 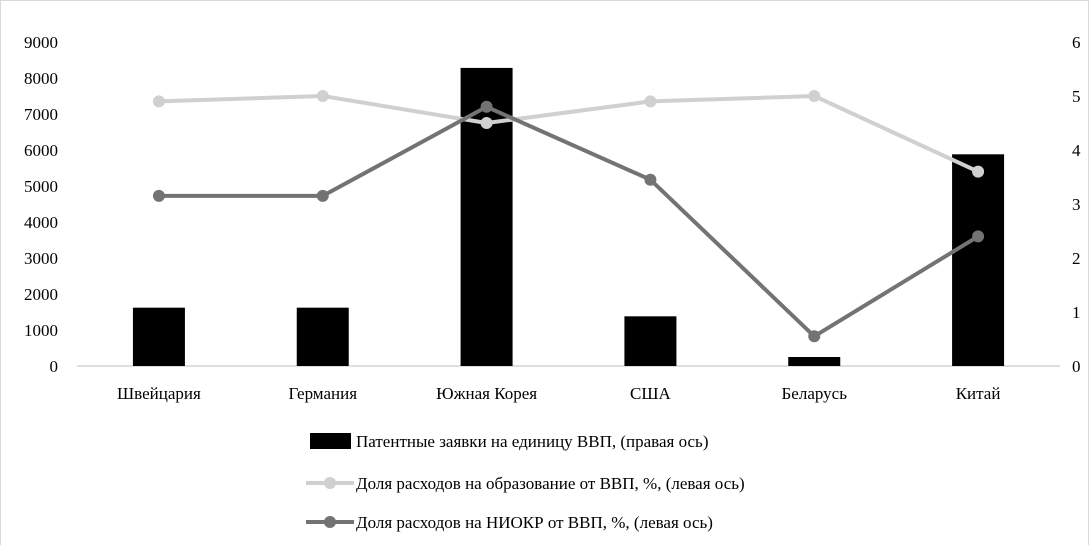 What do you see at coordinates (1076, 258) in the screenshot?
I see `right-tick-label: 2` at bounding box center [1076, 258].